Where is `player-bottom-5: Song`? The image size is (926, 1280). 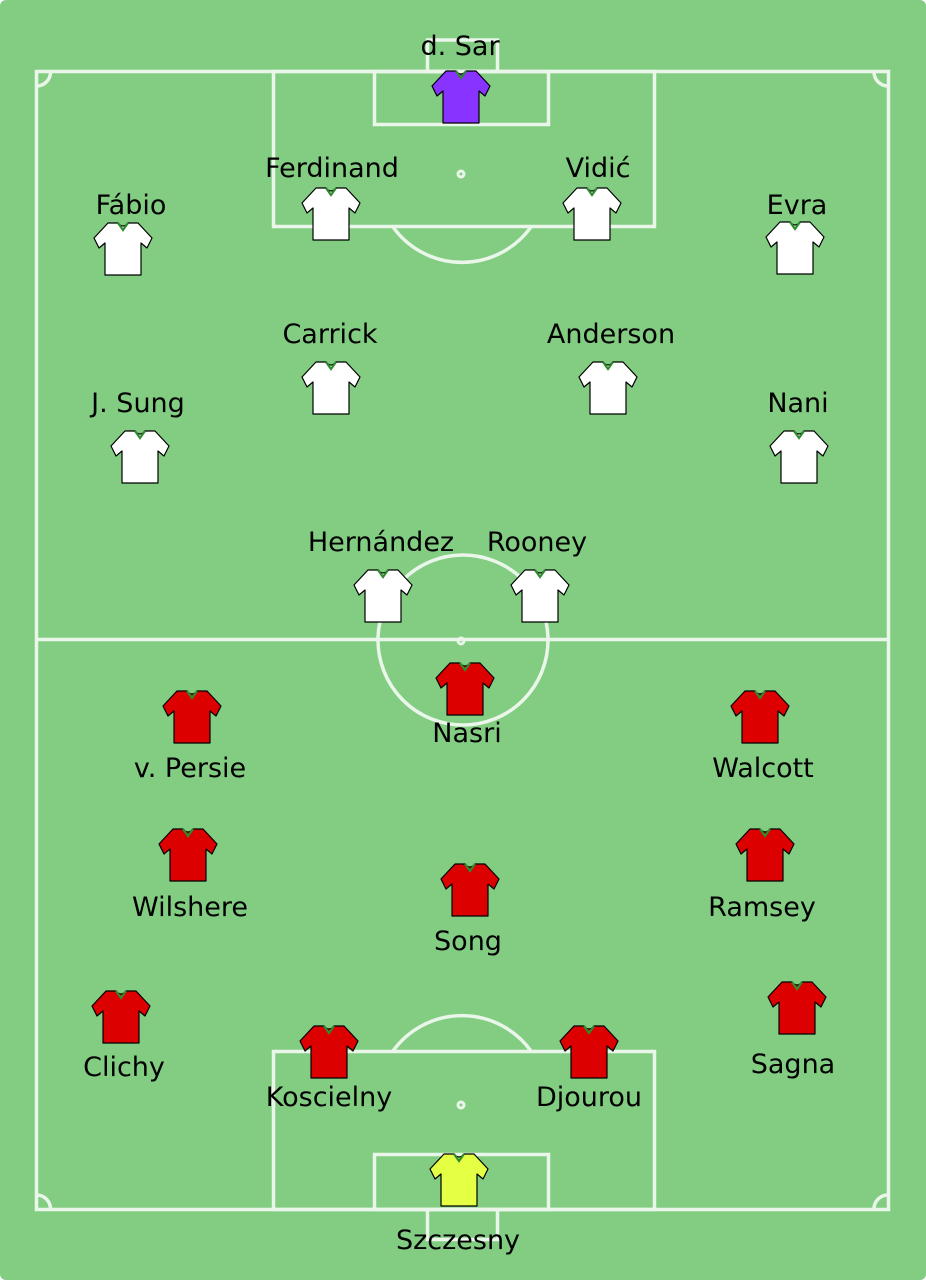 player-bottom-5: Song is located at coordinates (468, 909).